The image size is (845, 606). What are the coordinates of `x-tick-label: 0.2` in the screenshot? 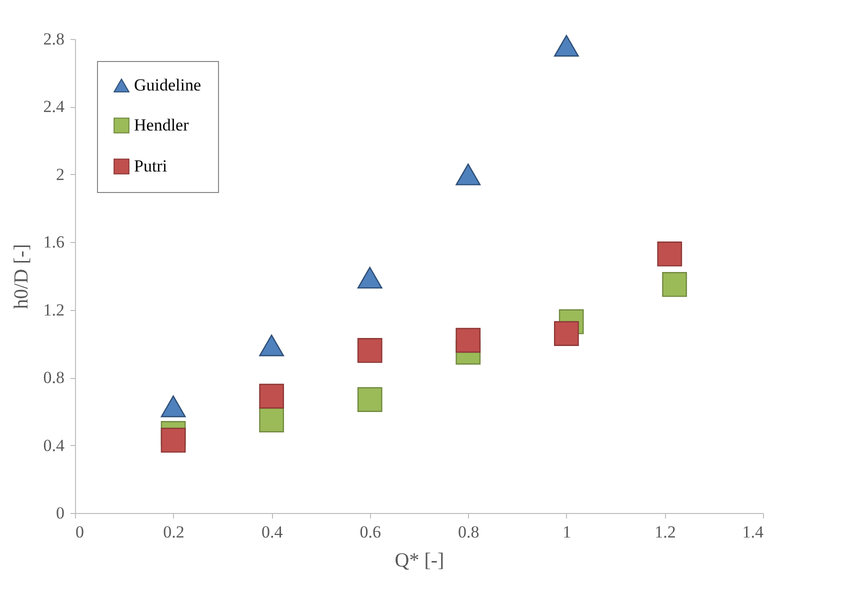 It's located at (173, 532).